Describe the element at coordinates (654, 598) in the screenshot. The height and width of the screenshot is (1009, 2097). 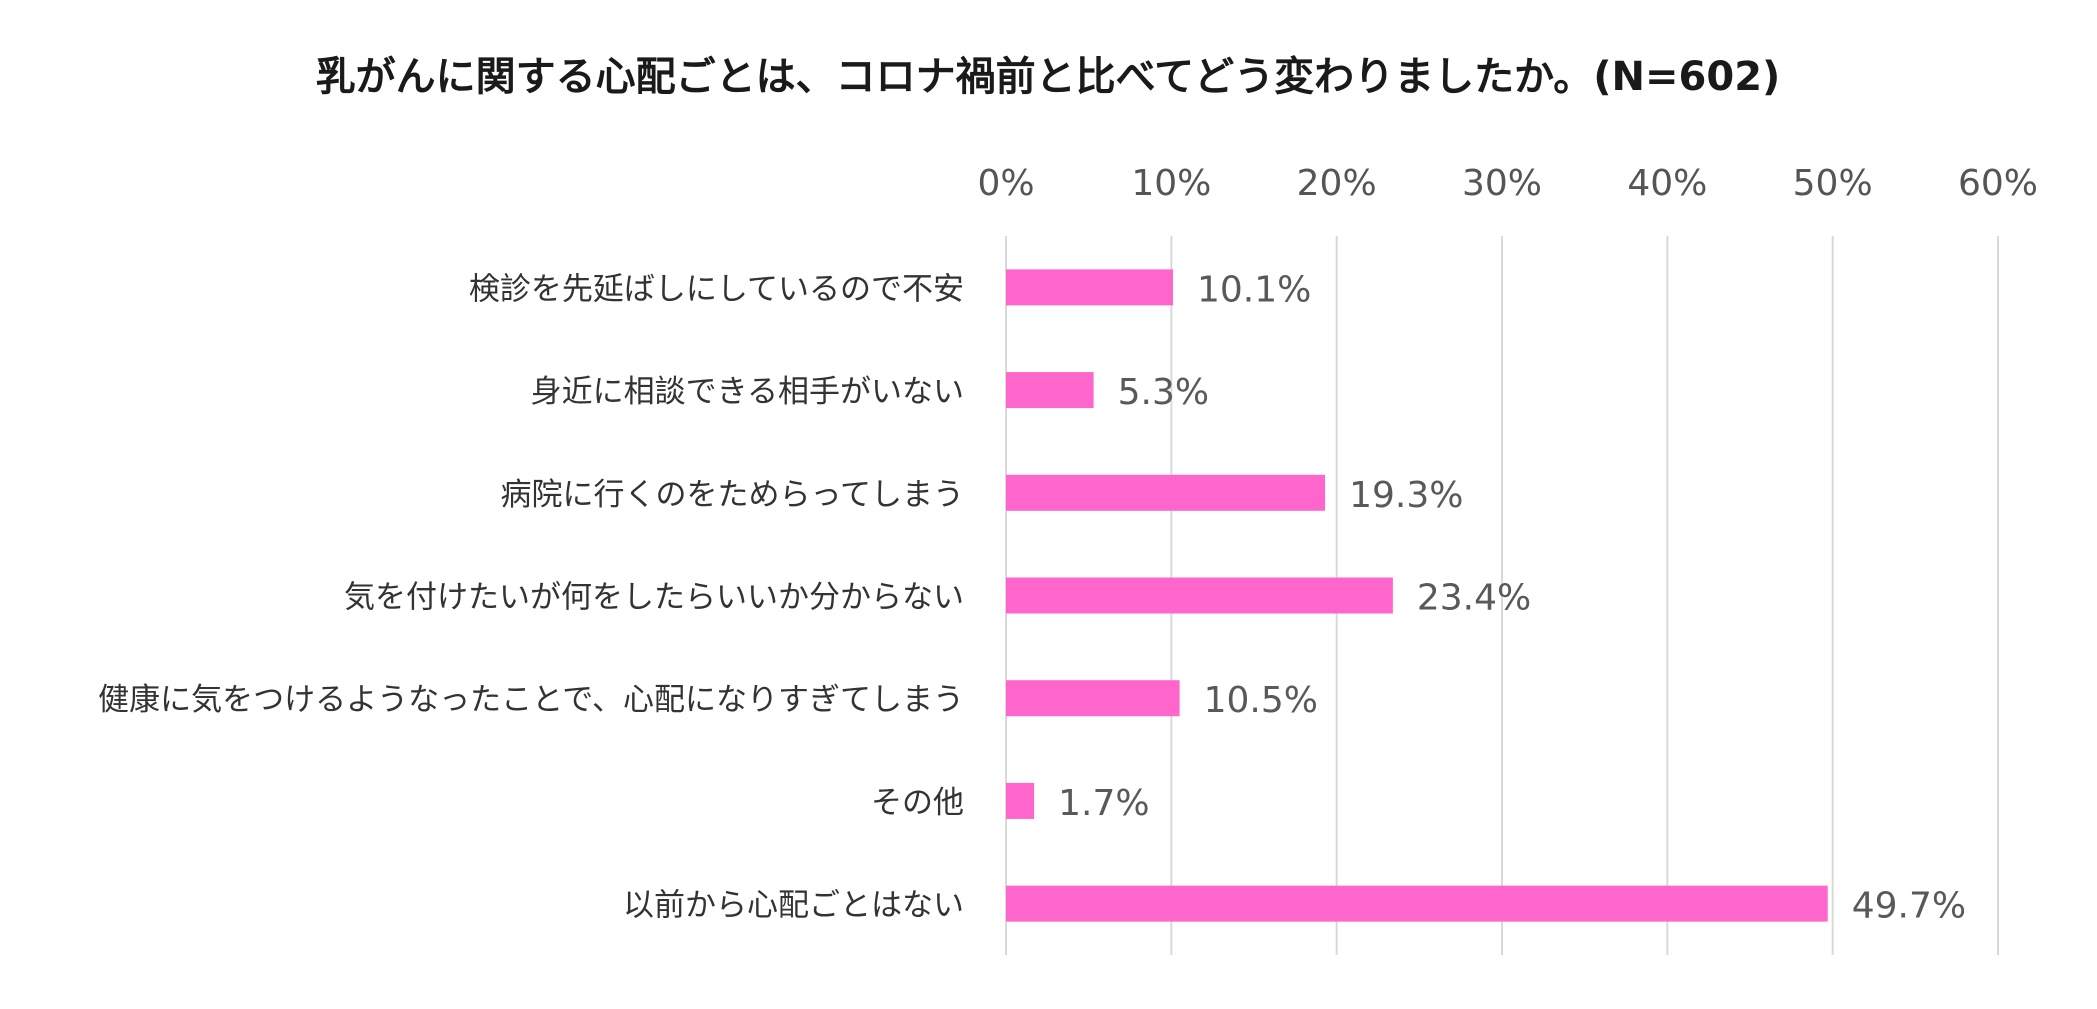
I see `category-label: 気を付けたいが何をしたらいいか分からない` at that location.